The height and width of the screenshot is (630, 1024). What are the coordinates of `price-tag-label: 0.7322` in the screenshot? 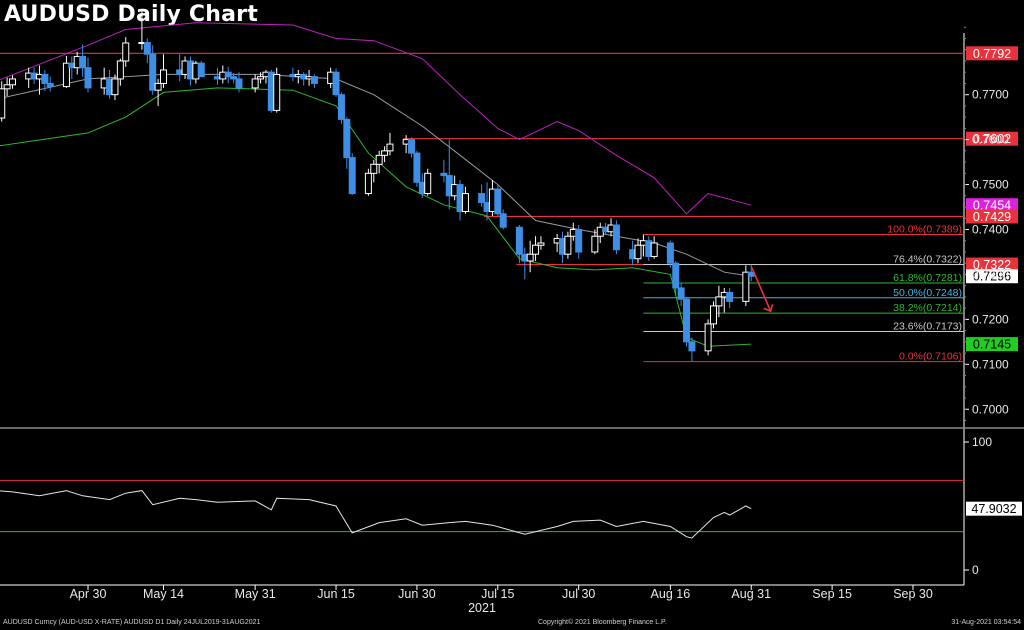 It's located at (992, 265).